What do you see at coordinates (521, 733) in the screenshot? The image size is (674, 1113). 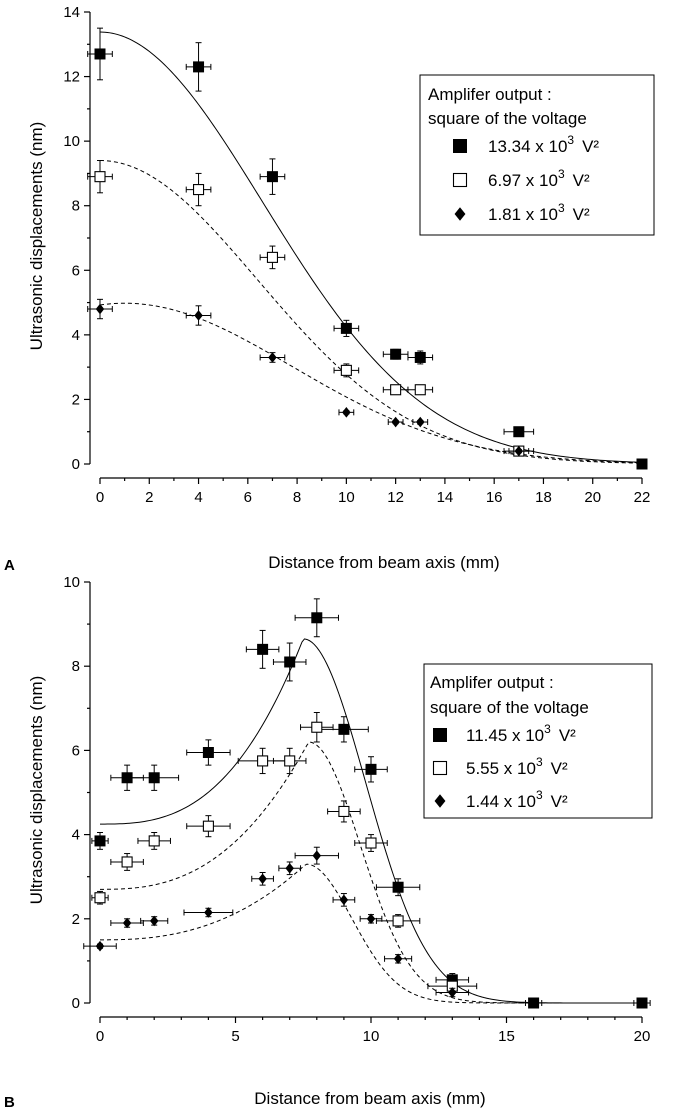 I see `panel-b-legend-label-series-1: 11.45 x 103 V²` at bounding box center [521, 733].